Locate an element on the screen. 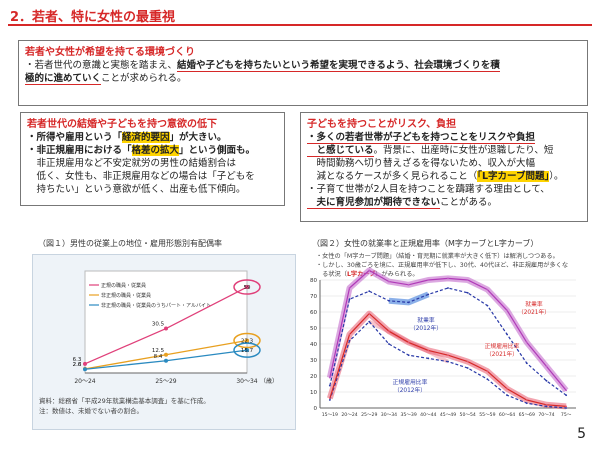 The image size is (600, 450). figure2-y-tick: 20 is located at coordinates (313, 377).